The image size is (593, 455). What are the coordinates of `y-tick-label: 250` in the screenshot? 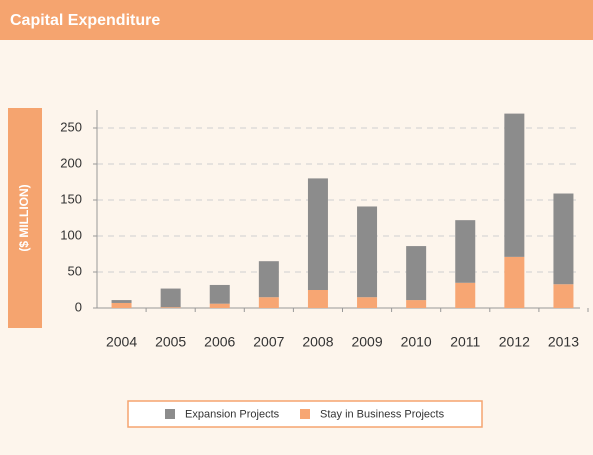 It's located at (71, 126).